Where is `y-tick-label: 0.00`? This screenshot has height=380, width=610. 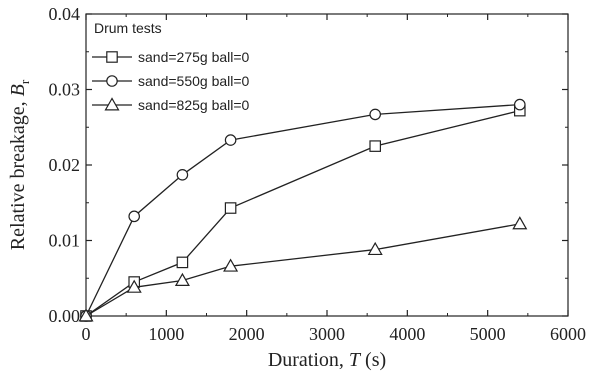 y-tick-label: 0.00 is located at coordinates (65, 316).